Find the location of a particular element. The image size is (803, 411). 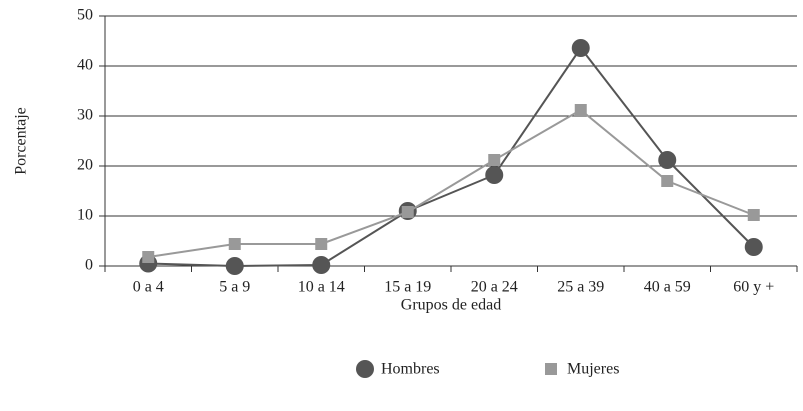

legend-label: Mujeres is located at coordinates (593, 369).